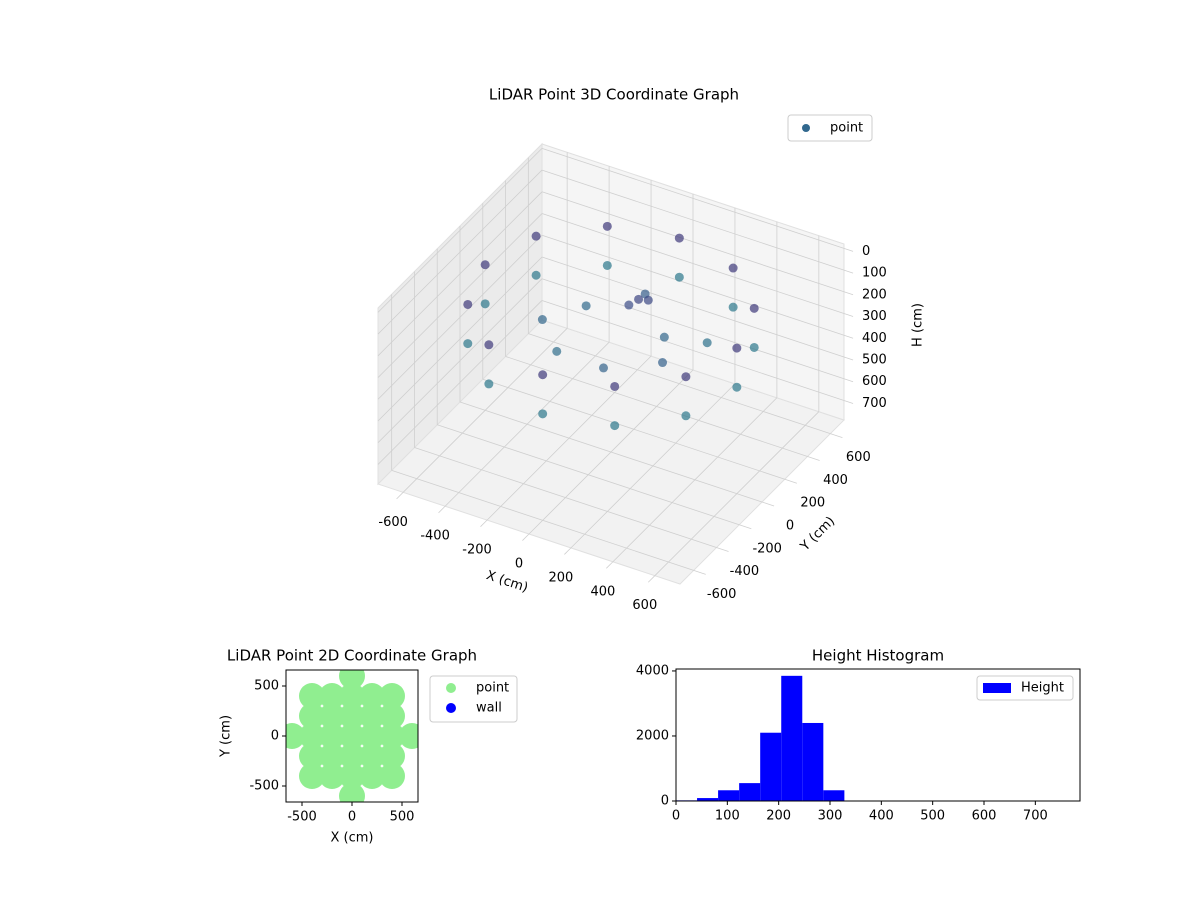 This screenshot has height=900, width=1200. What do you see at coordinates (881, 816) in the screenshot?
I see `x-tick-label: 400` at bounding box center [881, 816].